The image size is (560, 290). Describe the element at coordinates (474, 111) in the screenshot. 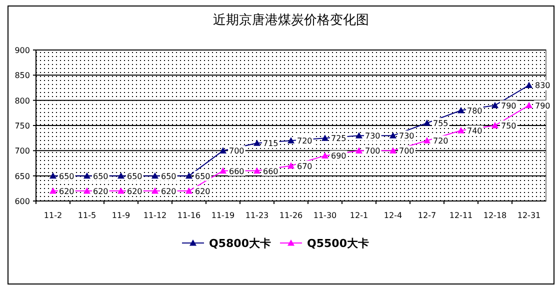

I see `data-label: 780` at that location.